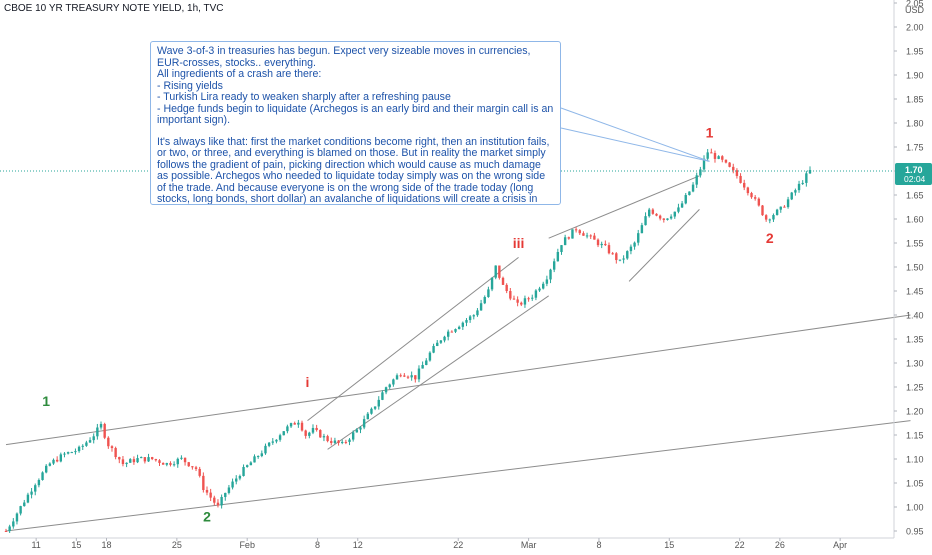  I want to click on y-tick-label: 1.45, so click(915, 292).